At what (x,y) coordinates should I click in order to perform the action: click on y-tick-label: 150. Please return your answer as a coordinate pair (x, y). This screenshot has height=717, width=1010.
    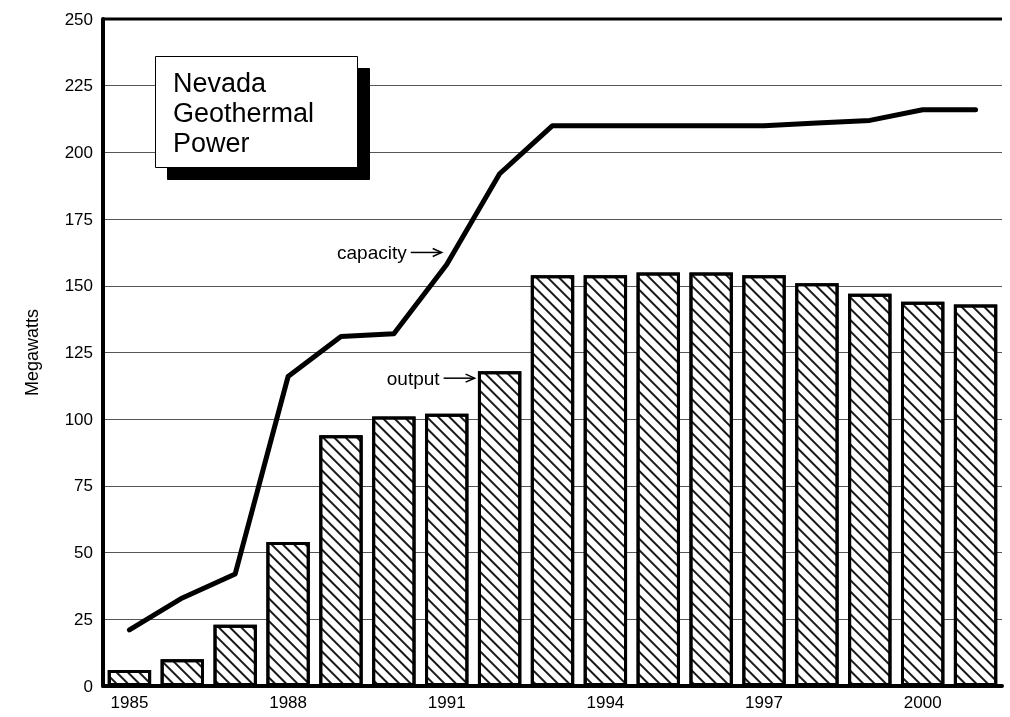
    Looking at the image, I should click on (78, 286).